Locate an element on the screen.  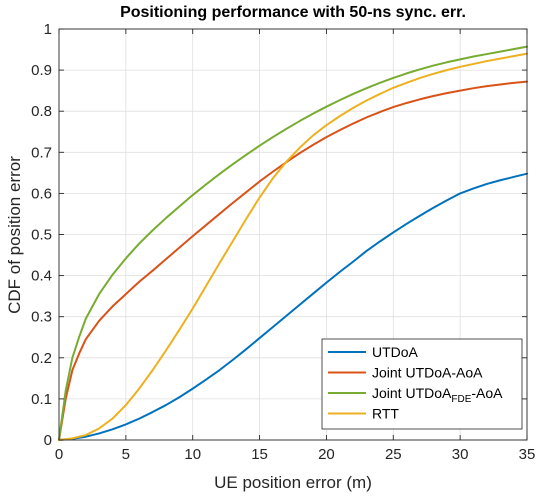
y-tick-label-8: 0.8 is located at coordinates (41, 111).